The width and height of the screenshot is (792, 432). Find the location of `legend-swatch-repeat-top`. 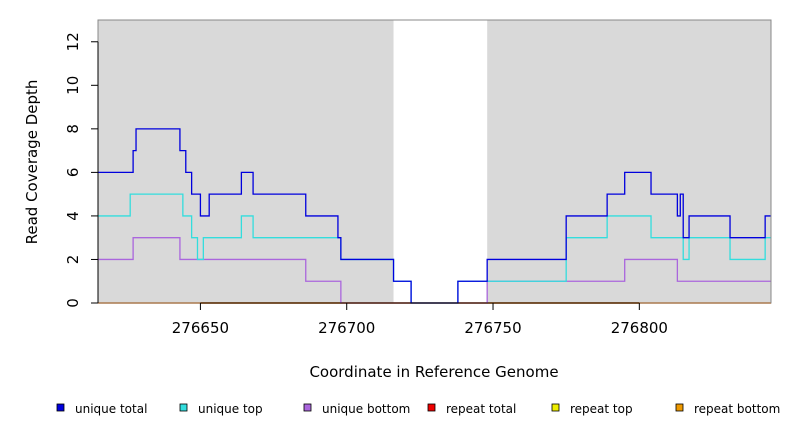

legend-swatch-repeat-top is located at coordinates (555, 407).